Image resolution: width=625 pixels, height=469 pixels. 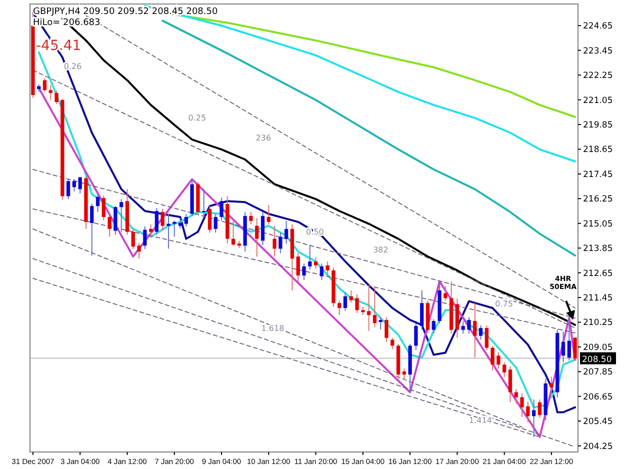 What do you see at coordinates (598, 422) in the screenshot?
I see `y-tick-label: 205.45` at bounding box center [598, 422].